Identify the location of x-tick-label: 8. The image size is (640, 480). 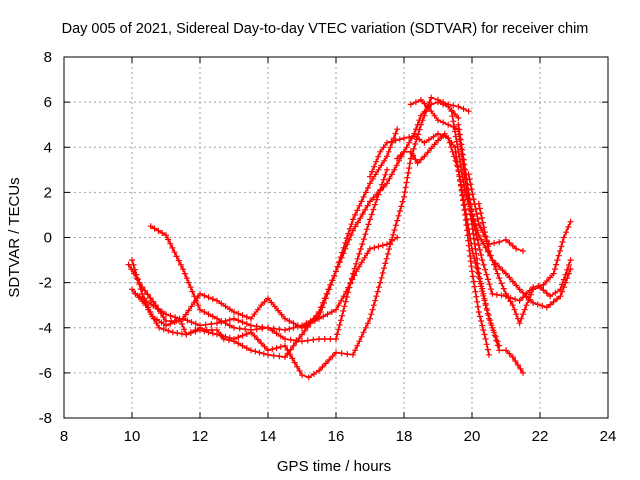
(64, 436).